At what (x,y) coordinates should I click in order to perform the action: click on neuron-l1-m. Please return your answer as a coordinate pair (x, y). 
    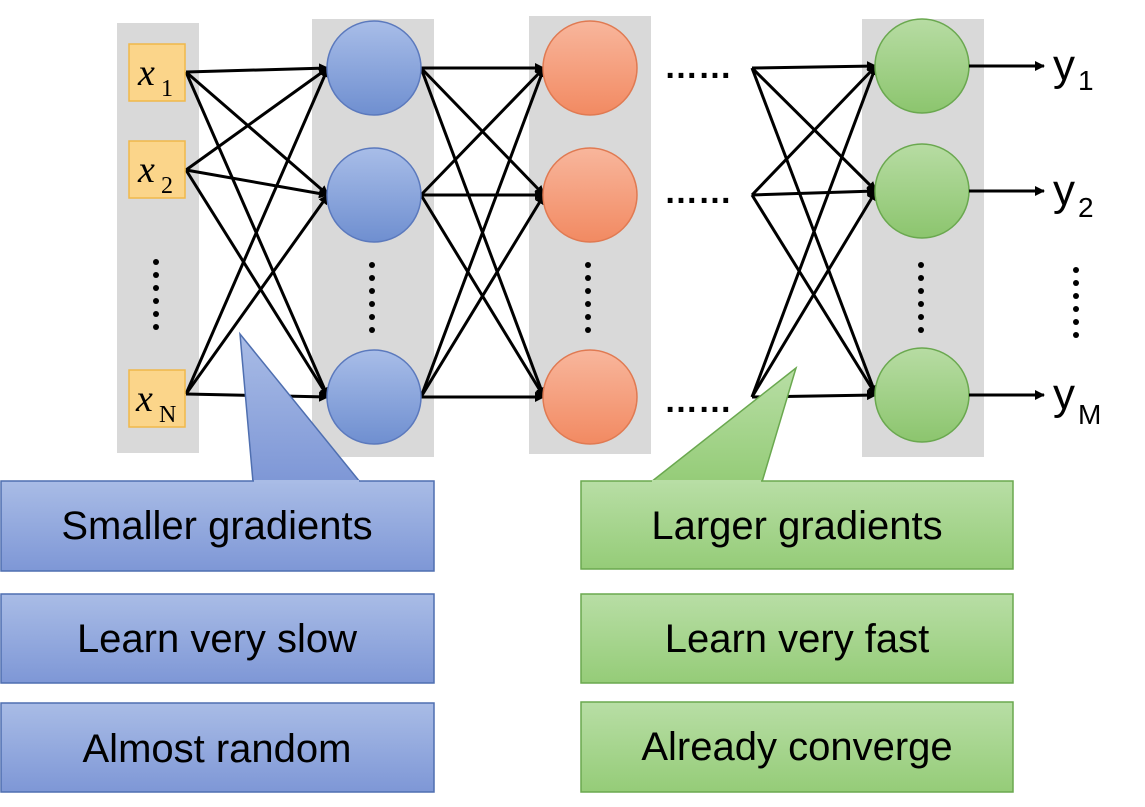
    Looking at the image, I should click on (374, 397).